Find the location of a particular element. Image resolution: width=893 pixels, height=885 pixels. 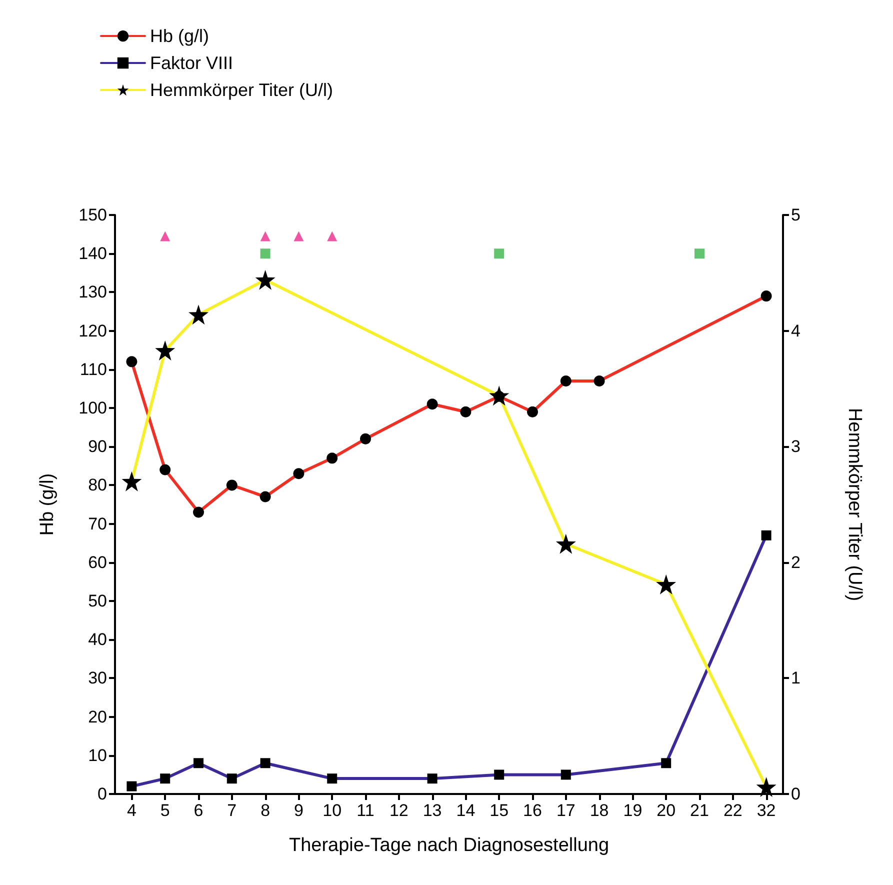

y-tick-label: 150 is located at coordinates (92, 215).